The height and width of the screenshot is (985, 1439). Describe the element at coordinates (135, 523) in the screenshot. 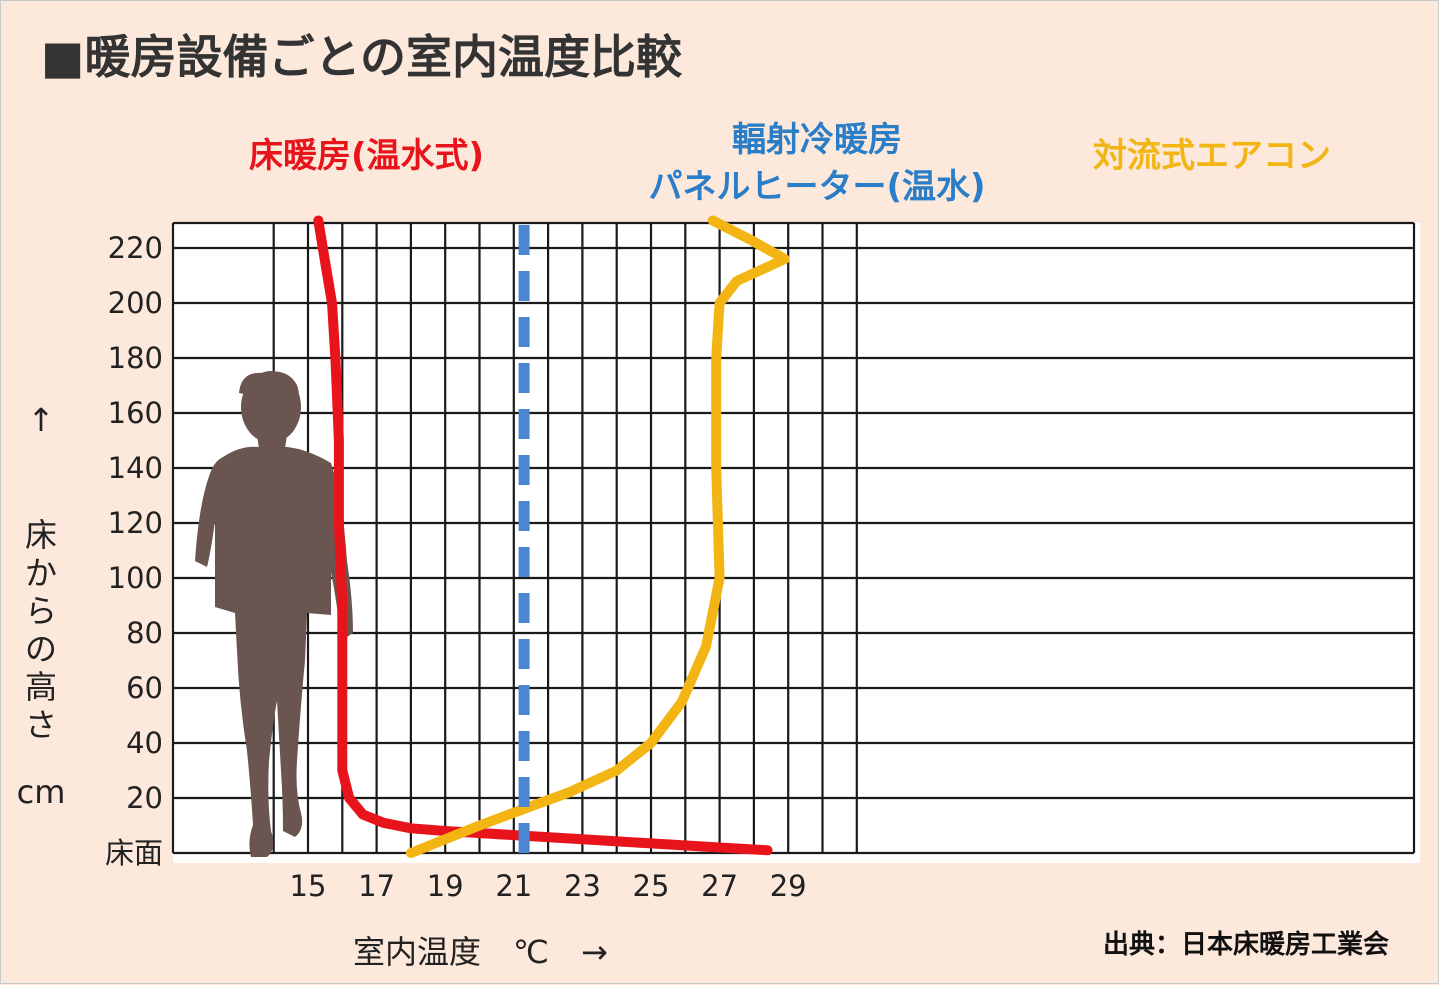

I see `y-tick-label: 120` at that location.